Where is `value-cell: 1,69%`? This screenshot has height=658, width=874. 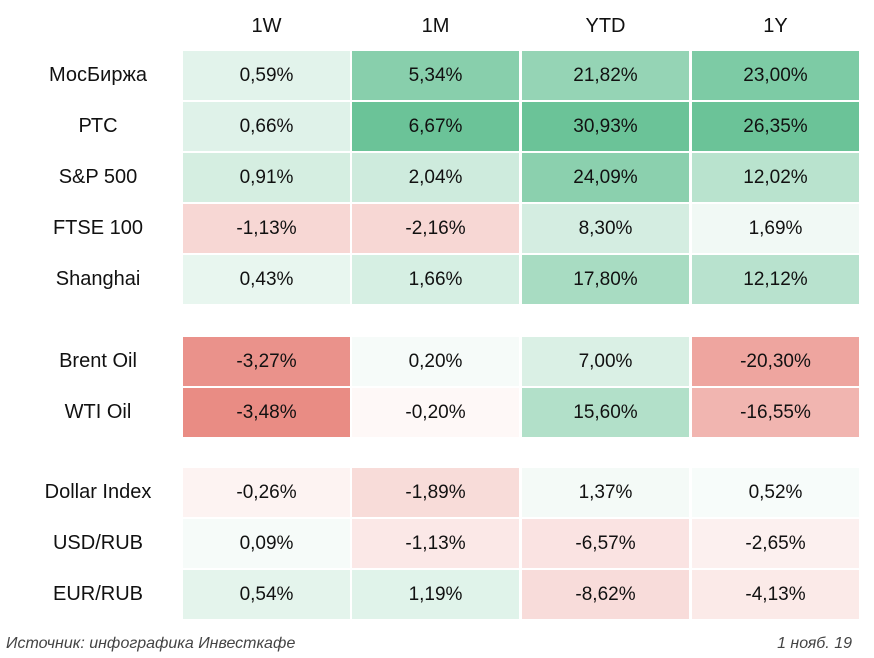
value-cell: 1,69% is located at coordinates (775, 228).